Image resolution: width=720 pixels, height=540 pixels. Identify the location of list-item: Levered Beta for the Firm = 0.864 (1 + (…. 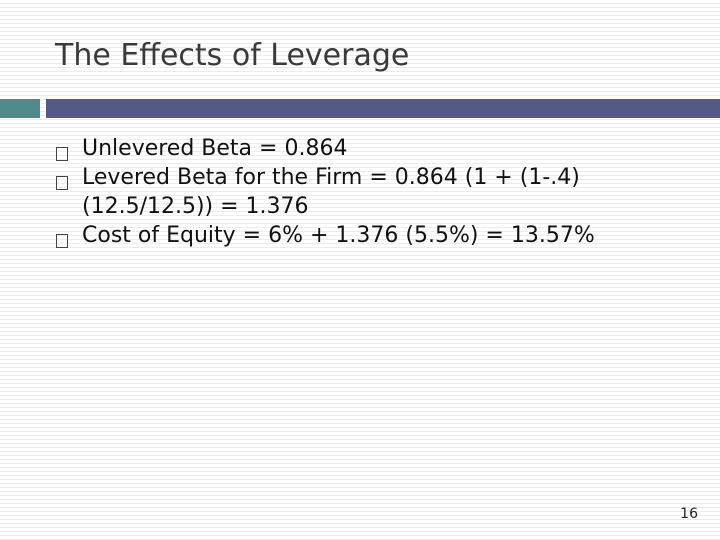
(376, 192).